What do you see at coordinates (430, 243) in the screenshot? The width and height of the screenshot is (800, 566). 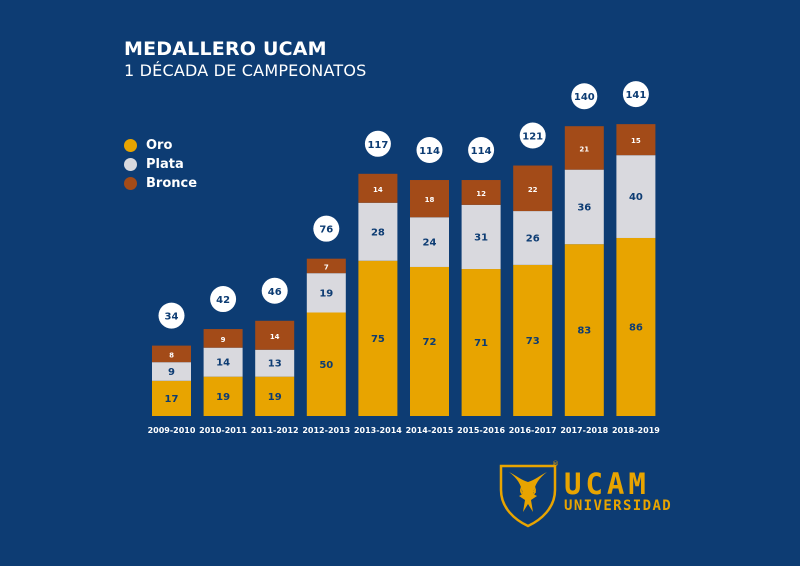 I see `value-label-plata: 24` at bounding box center [430, 243].